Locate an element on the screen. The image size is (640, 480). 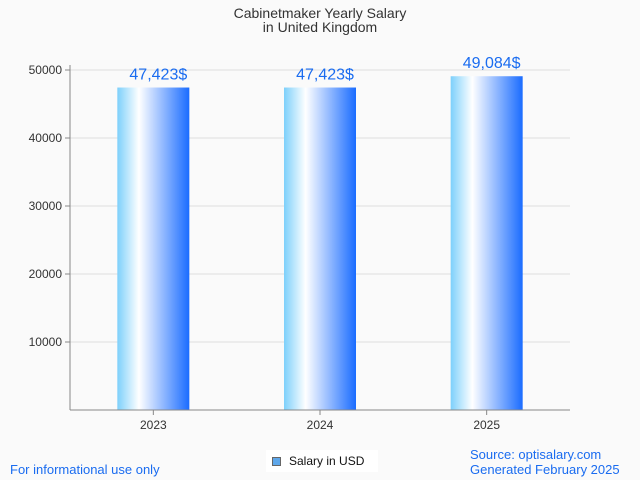
legend-label: Salary in USD is located at coordinates (327, 461).